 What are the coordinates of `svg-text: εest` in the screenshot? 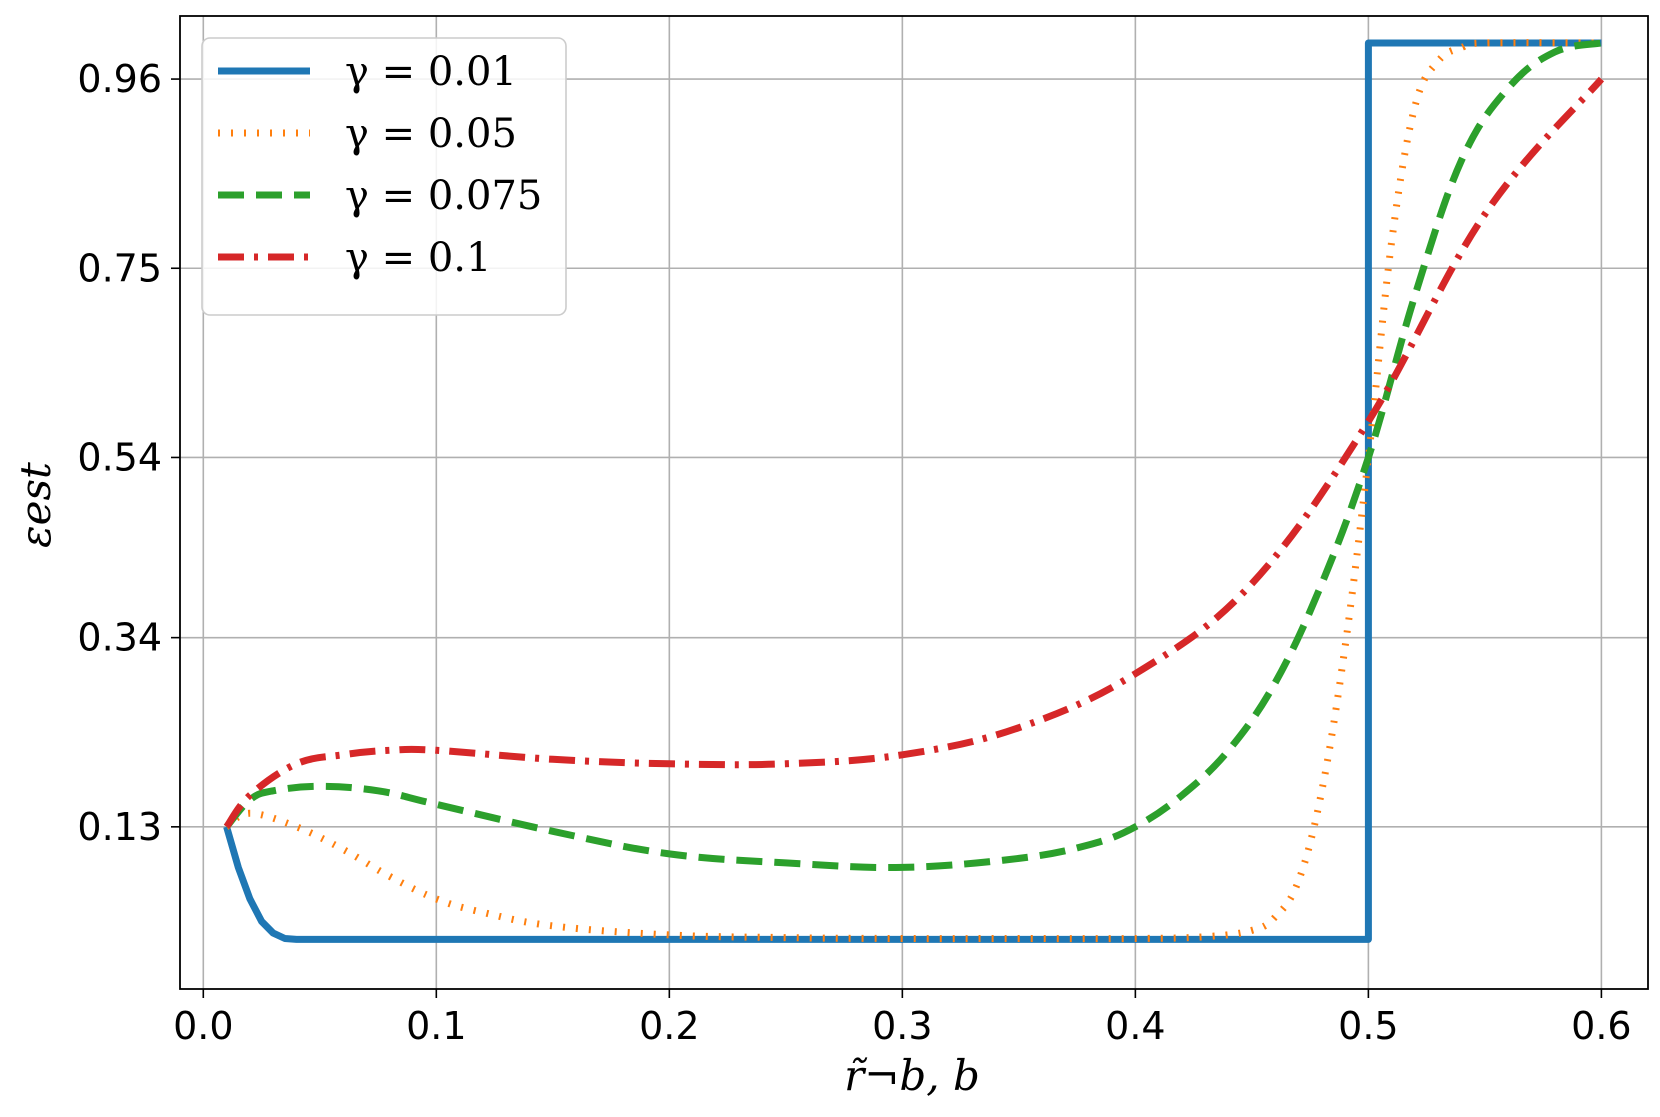 It's located at (35, 505).